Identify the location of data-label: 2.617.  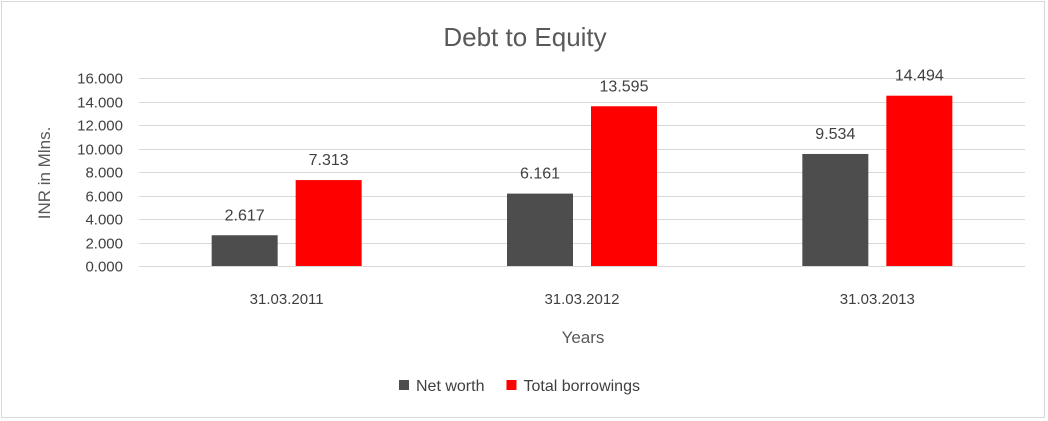
(245, 215).